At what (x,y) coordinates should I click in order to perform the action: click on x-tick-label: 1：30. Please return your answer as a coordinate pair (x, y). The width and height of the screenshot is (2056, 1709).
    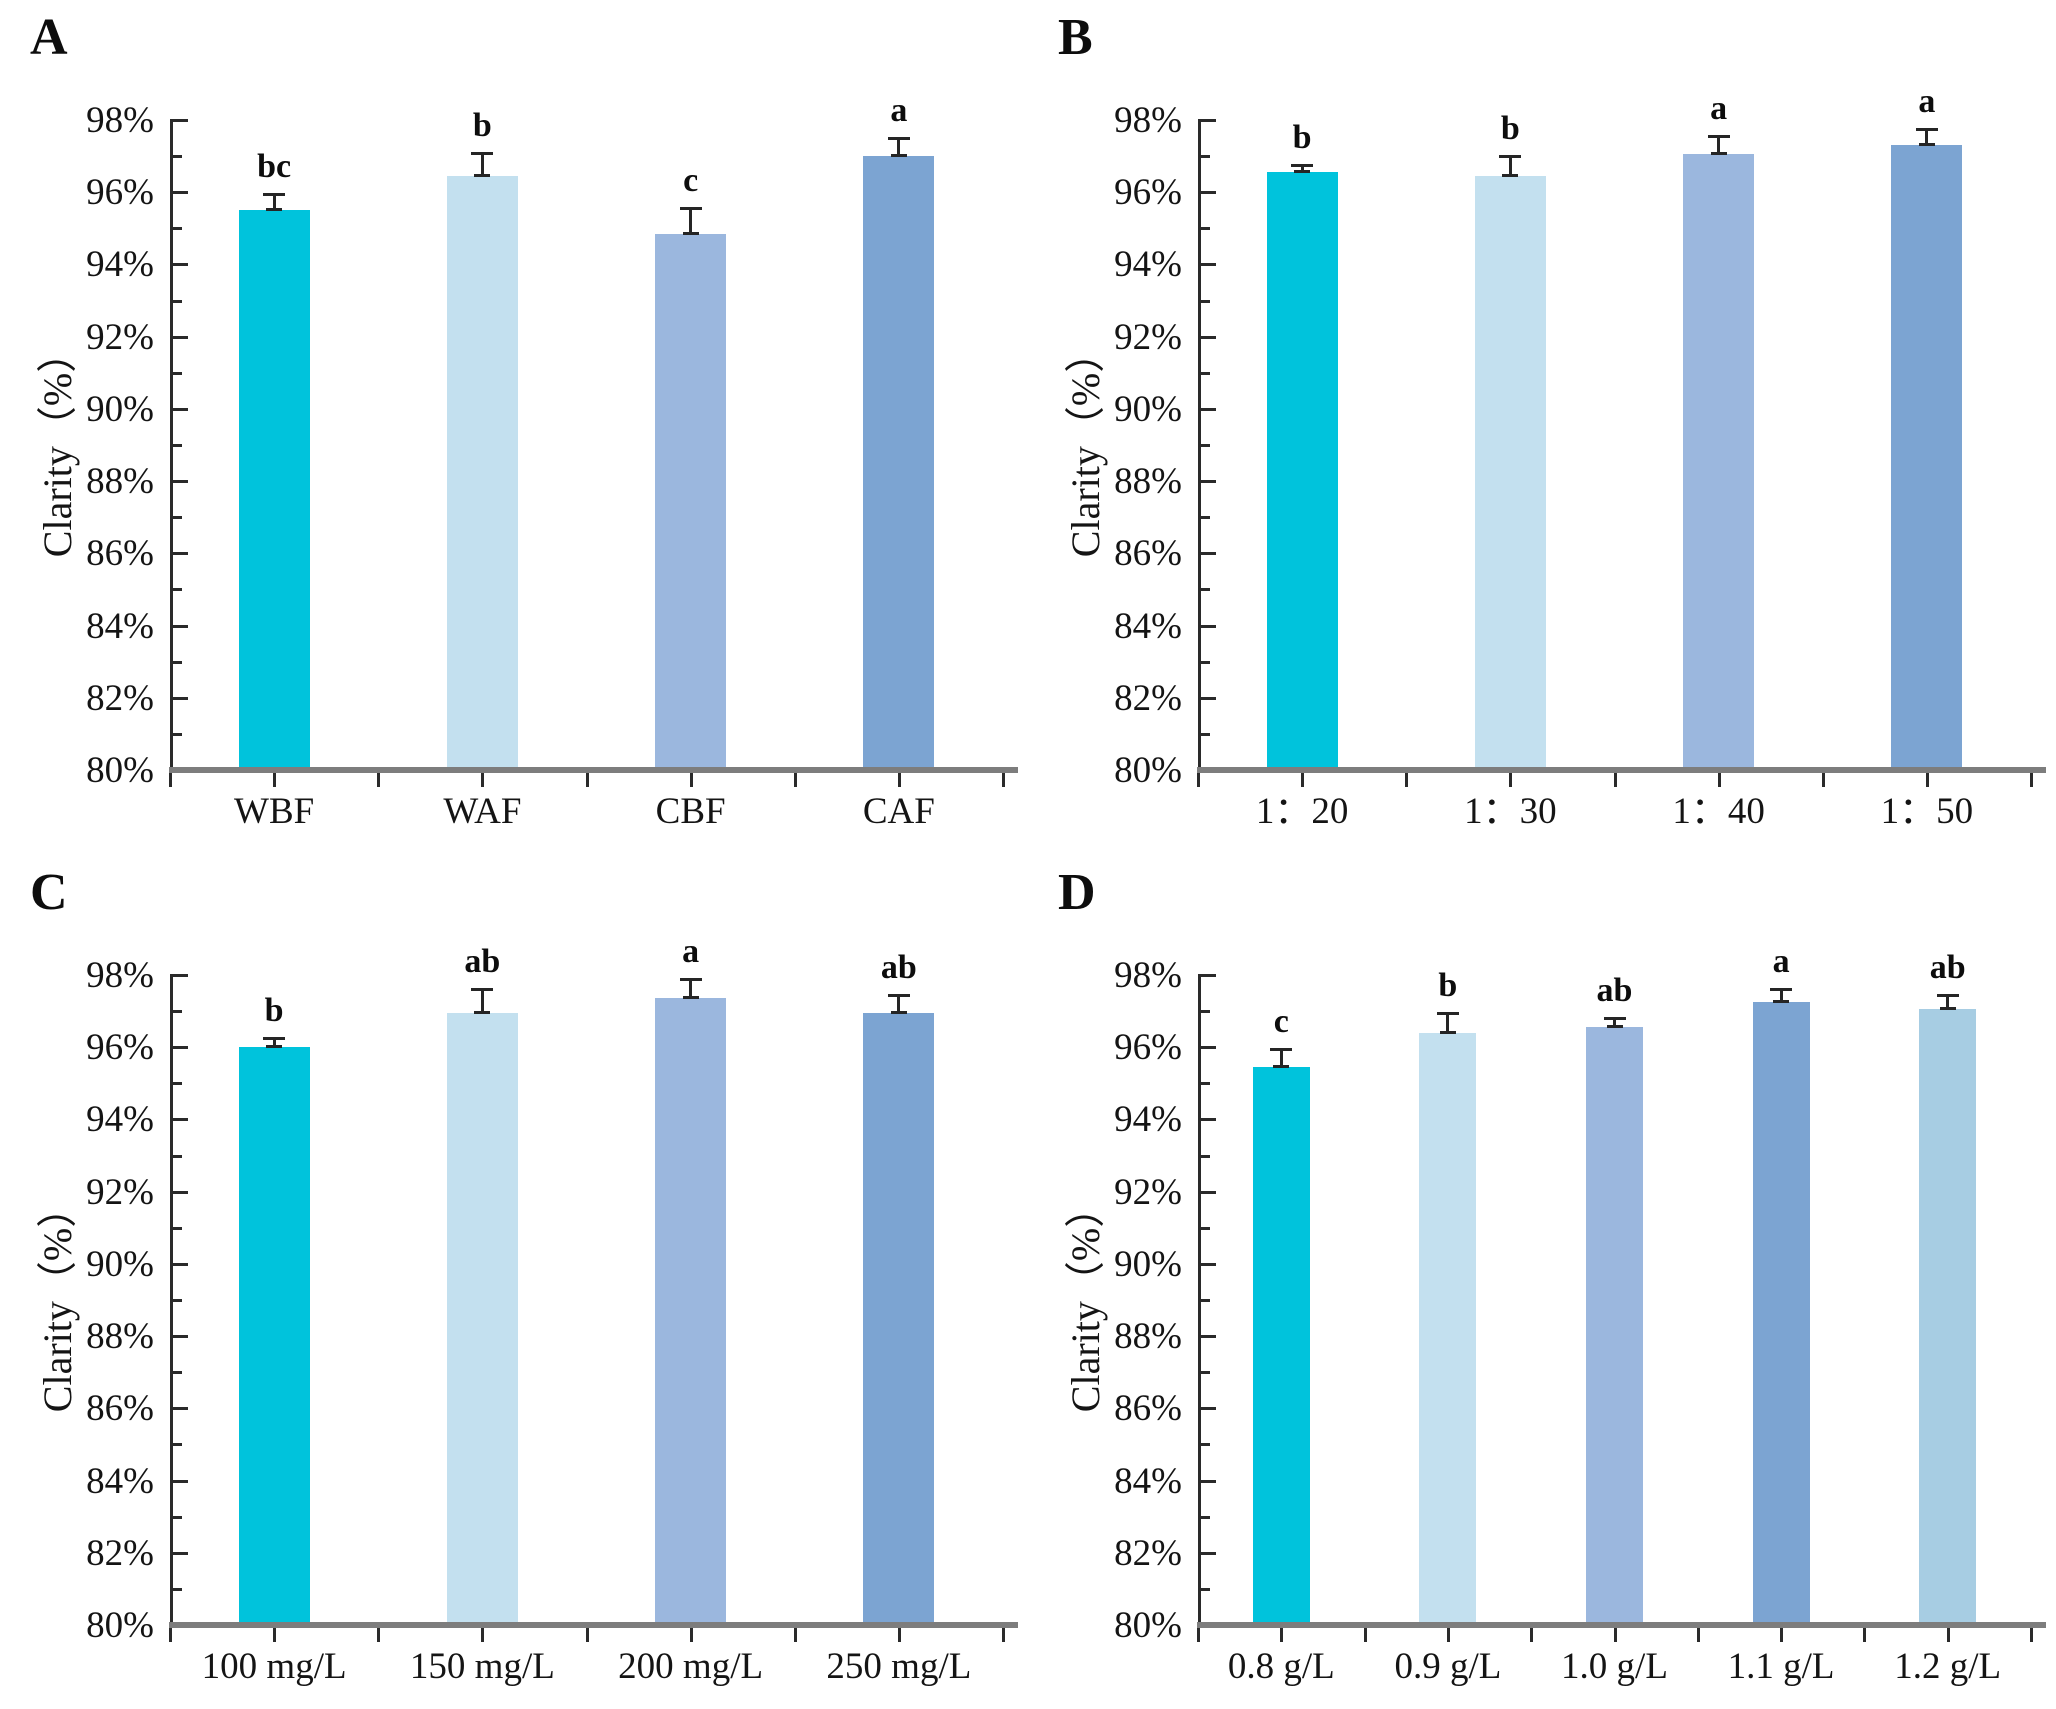
    Looking at the image, I should click on (1510, 811).